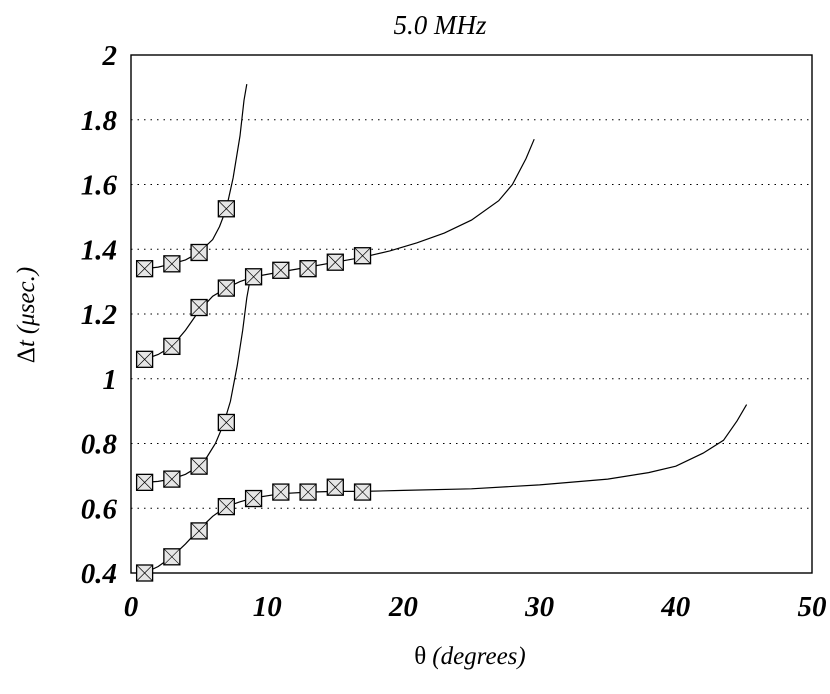 The image size is (830, 694). Describe the element at coordinates (440, 25) in the screenshot. I see `chart-title: 5.0 MHz` at that location.